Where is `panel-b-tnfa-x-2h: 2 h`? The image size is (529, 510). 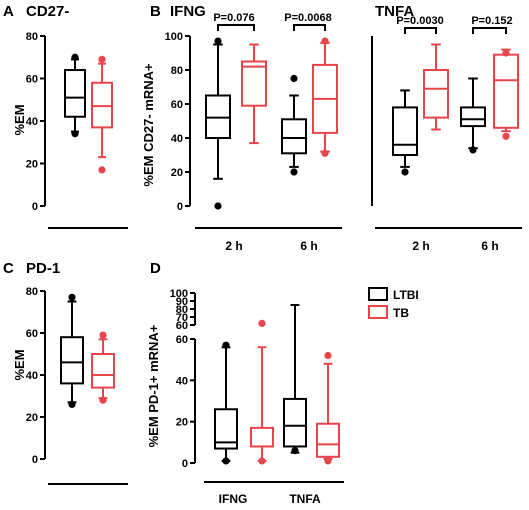
panel-b-tnfa-x-2h: 2 h is located at coordinates (420, 246).